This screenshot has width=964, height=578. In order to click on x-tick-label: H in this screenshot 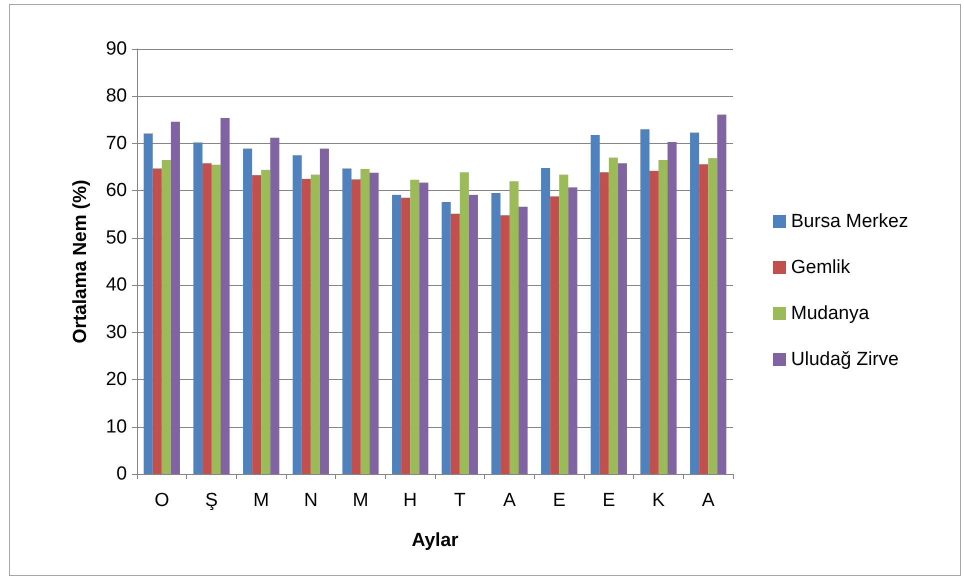, I will do `click(410, 500)`.